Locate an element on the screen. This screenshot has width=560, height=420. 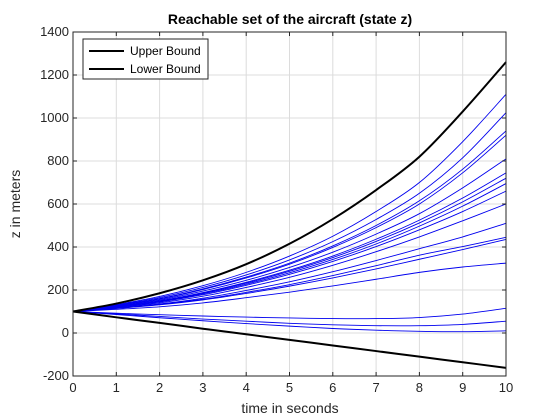
y-tick-label: 800 is located at coordinates (58, 160).